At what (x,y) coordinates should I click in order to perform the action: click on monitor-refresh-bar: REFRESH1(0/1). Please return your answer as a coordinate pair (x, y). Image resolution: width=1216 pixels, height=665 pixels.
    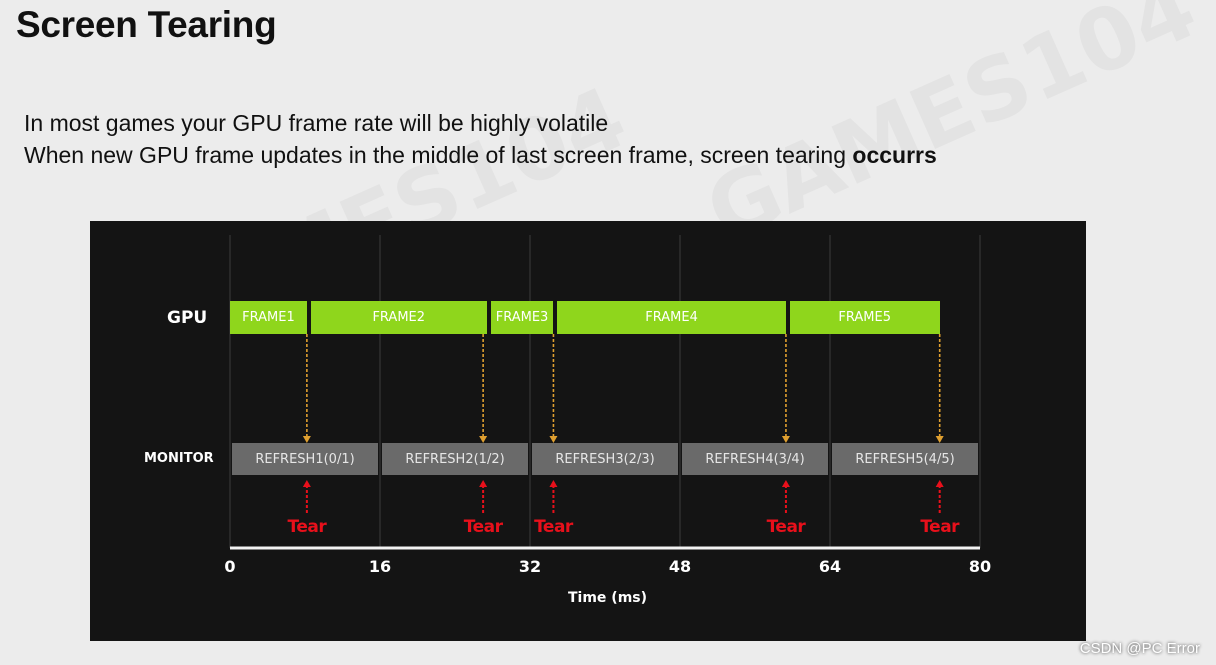
    Looking at the image, I should click on (305, 459).